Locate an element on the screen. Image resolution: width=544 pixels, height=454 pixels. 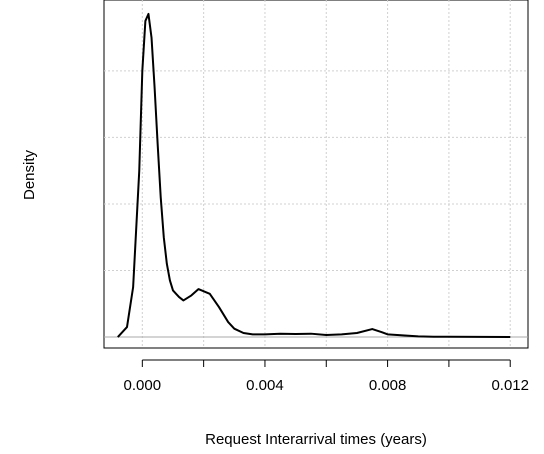
x-tick-label: 0.004 is located at coordinates (265, 385).